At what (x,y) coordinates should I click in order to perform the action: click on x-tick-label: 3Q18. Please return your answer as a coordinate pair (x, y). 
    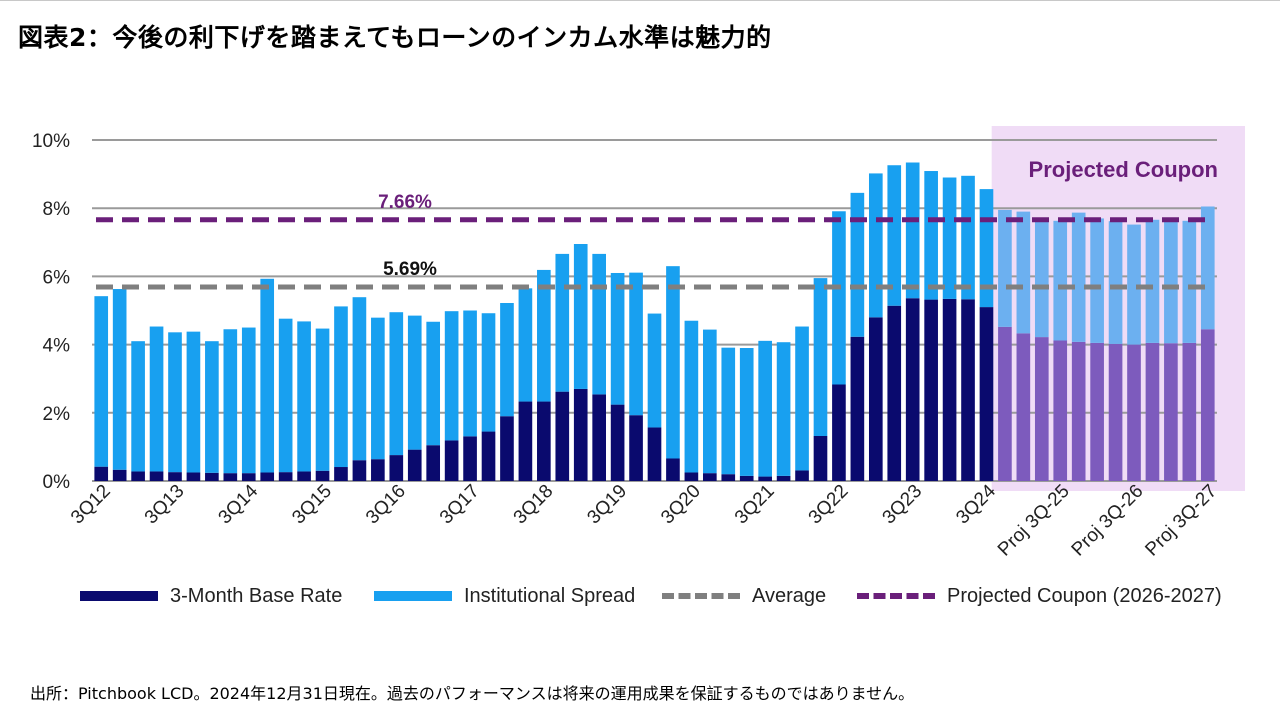
    Looking at the image, I should click on (534, 505).